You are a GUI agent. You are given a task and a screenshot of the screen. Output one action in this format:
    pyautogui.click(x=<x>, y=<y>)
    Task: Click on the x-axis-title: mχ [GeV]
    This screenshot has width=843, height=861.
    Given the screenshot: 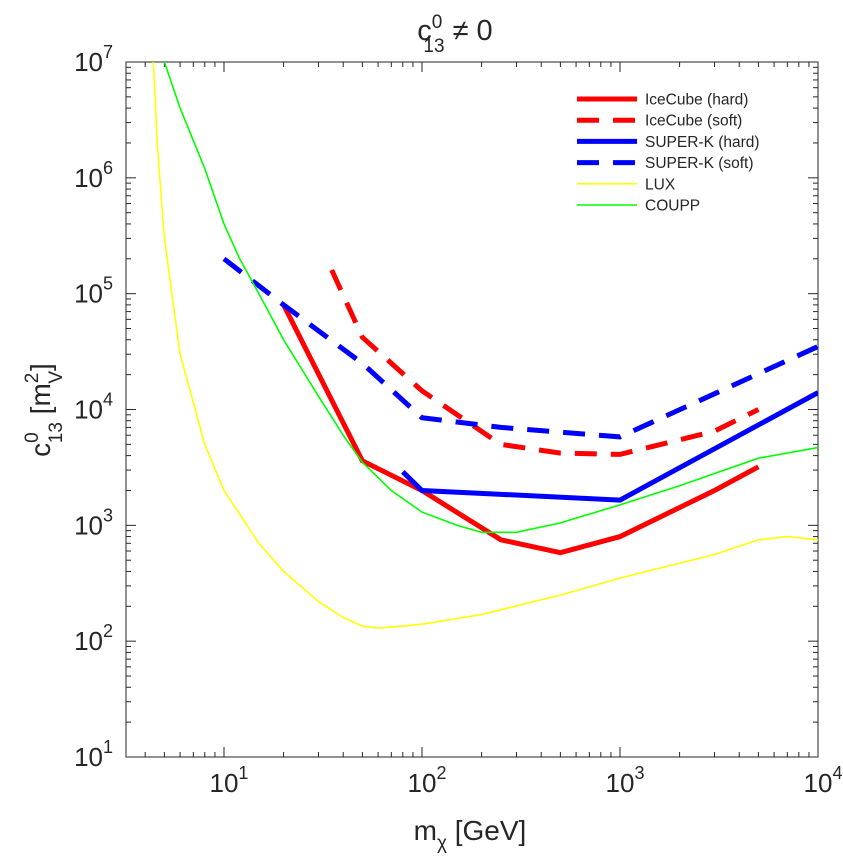 What is the action you would take?
    pyautogui.click(x=470, y=834)
    